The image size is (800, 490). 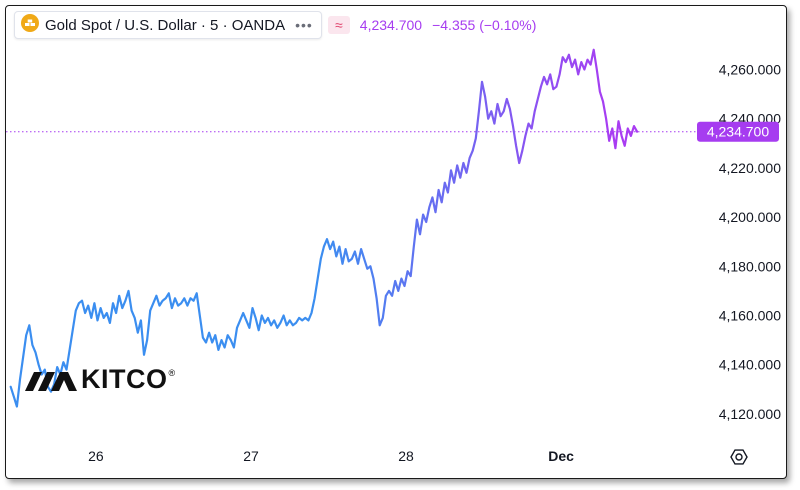 What do you see at coordinates (750, 168) in the screenshot?
I see `y-tick-label: 4,220.000` at bounding box center [750, 168].